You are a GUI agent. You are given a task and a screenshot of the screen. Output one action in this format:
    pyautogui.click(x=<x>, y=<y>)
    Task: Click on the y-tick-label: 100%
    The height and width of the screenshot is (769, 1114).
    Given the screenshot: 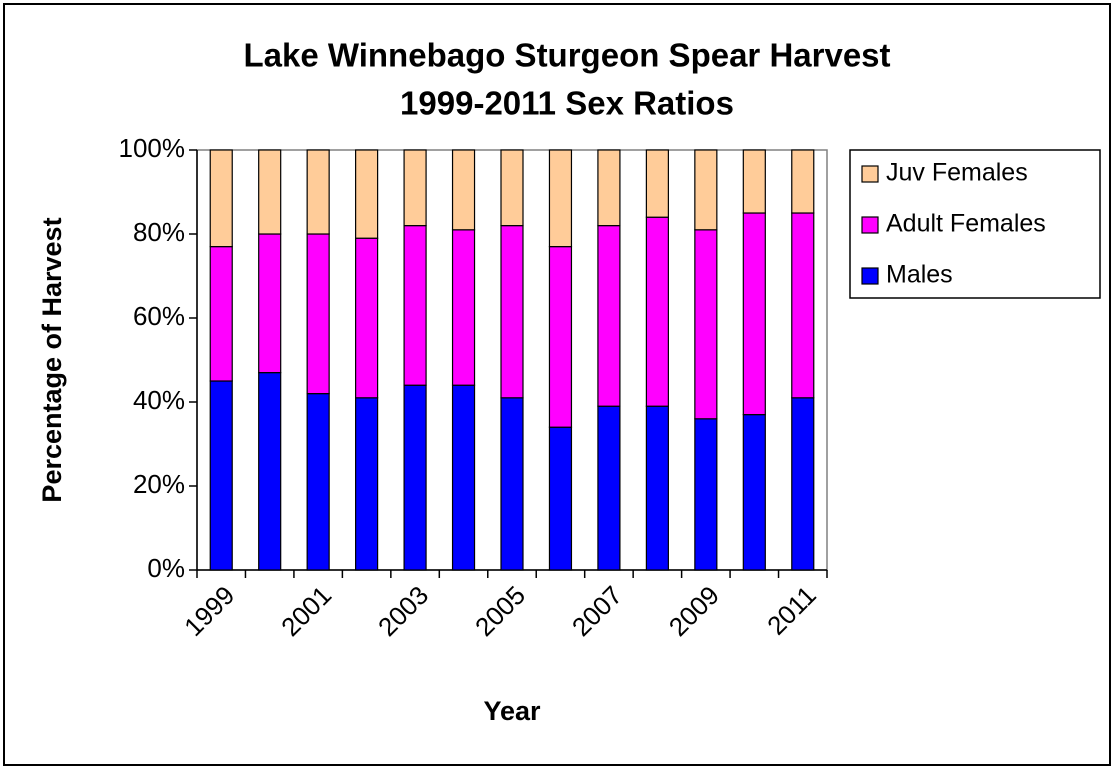 What is the action you would take?
    pyautogui.click(x=152, y=148)
    